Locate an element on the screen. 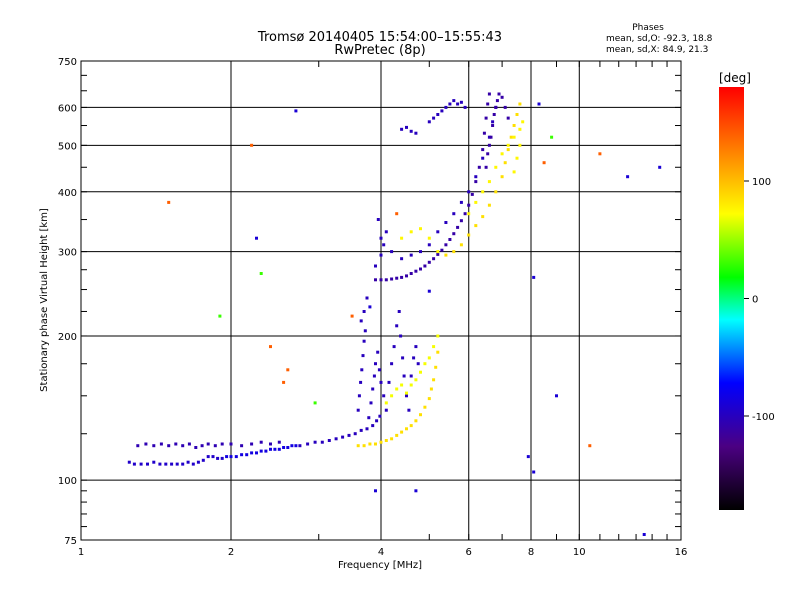  y-tick-label: 400 is located at coordinates (67, 193).